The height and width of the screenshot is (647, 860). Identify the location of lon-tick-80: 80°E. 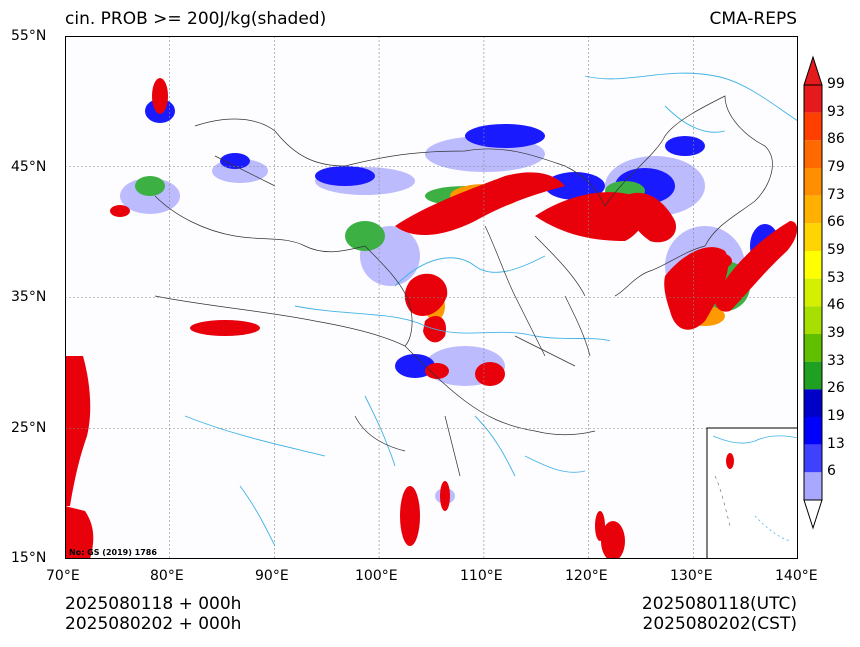
(167, 576).